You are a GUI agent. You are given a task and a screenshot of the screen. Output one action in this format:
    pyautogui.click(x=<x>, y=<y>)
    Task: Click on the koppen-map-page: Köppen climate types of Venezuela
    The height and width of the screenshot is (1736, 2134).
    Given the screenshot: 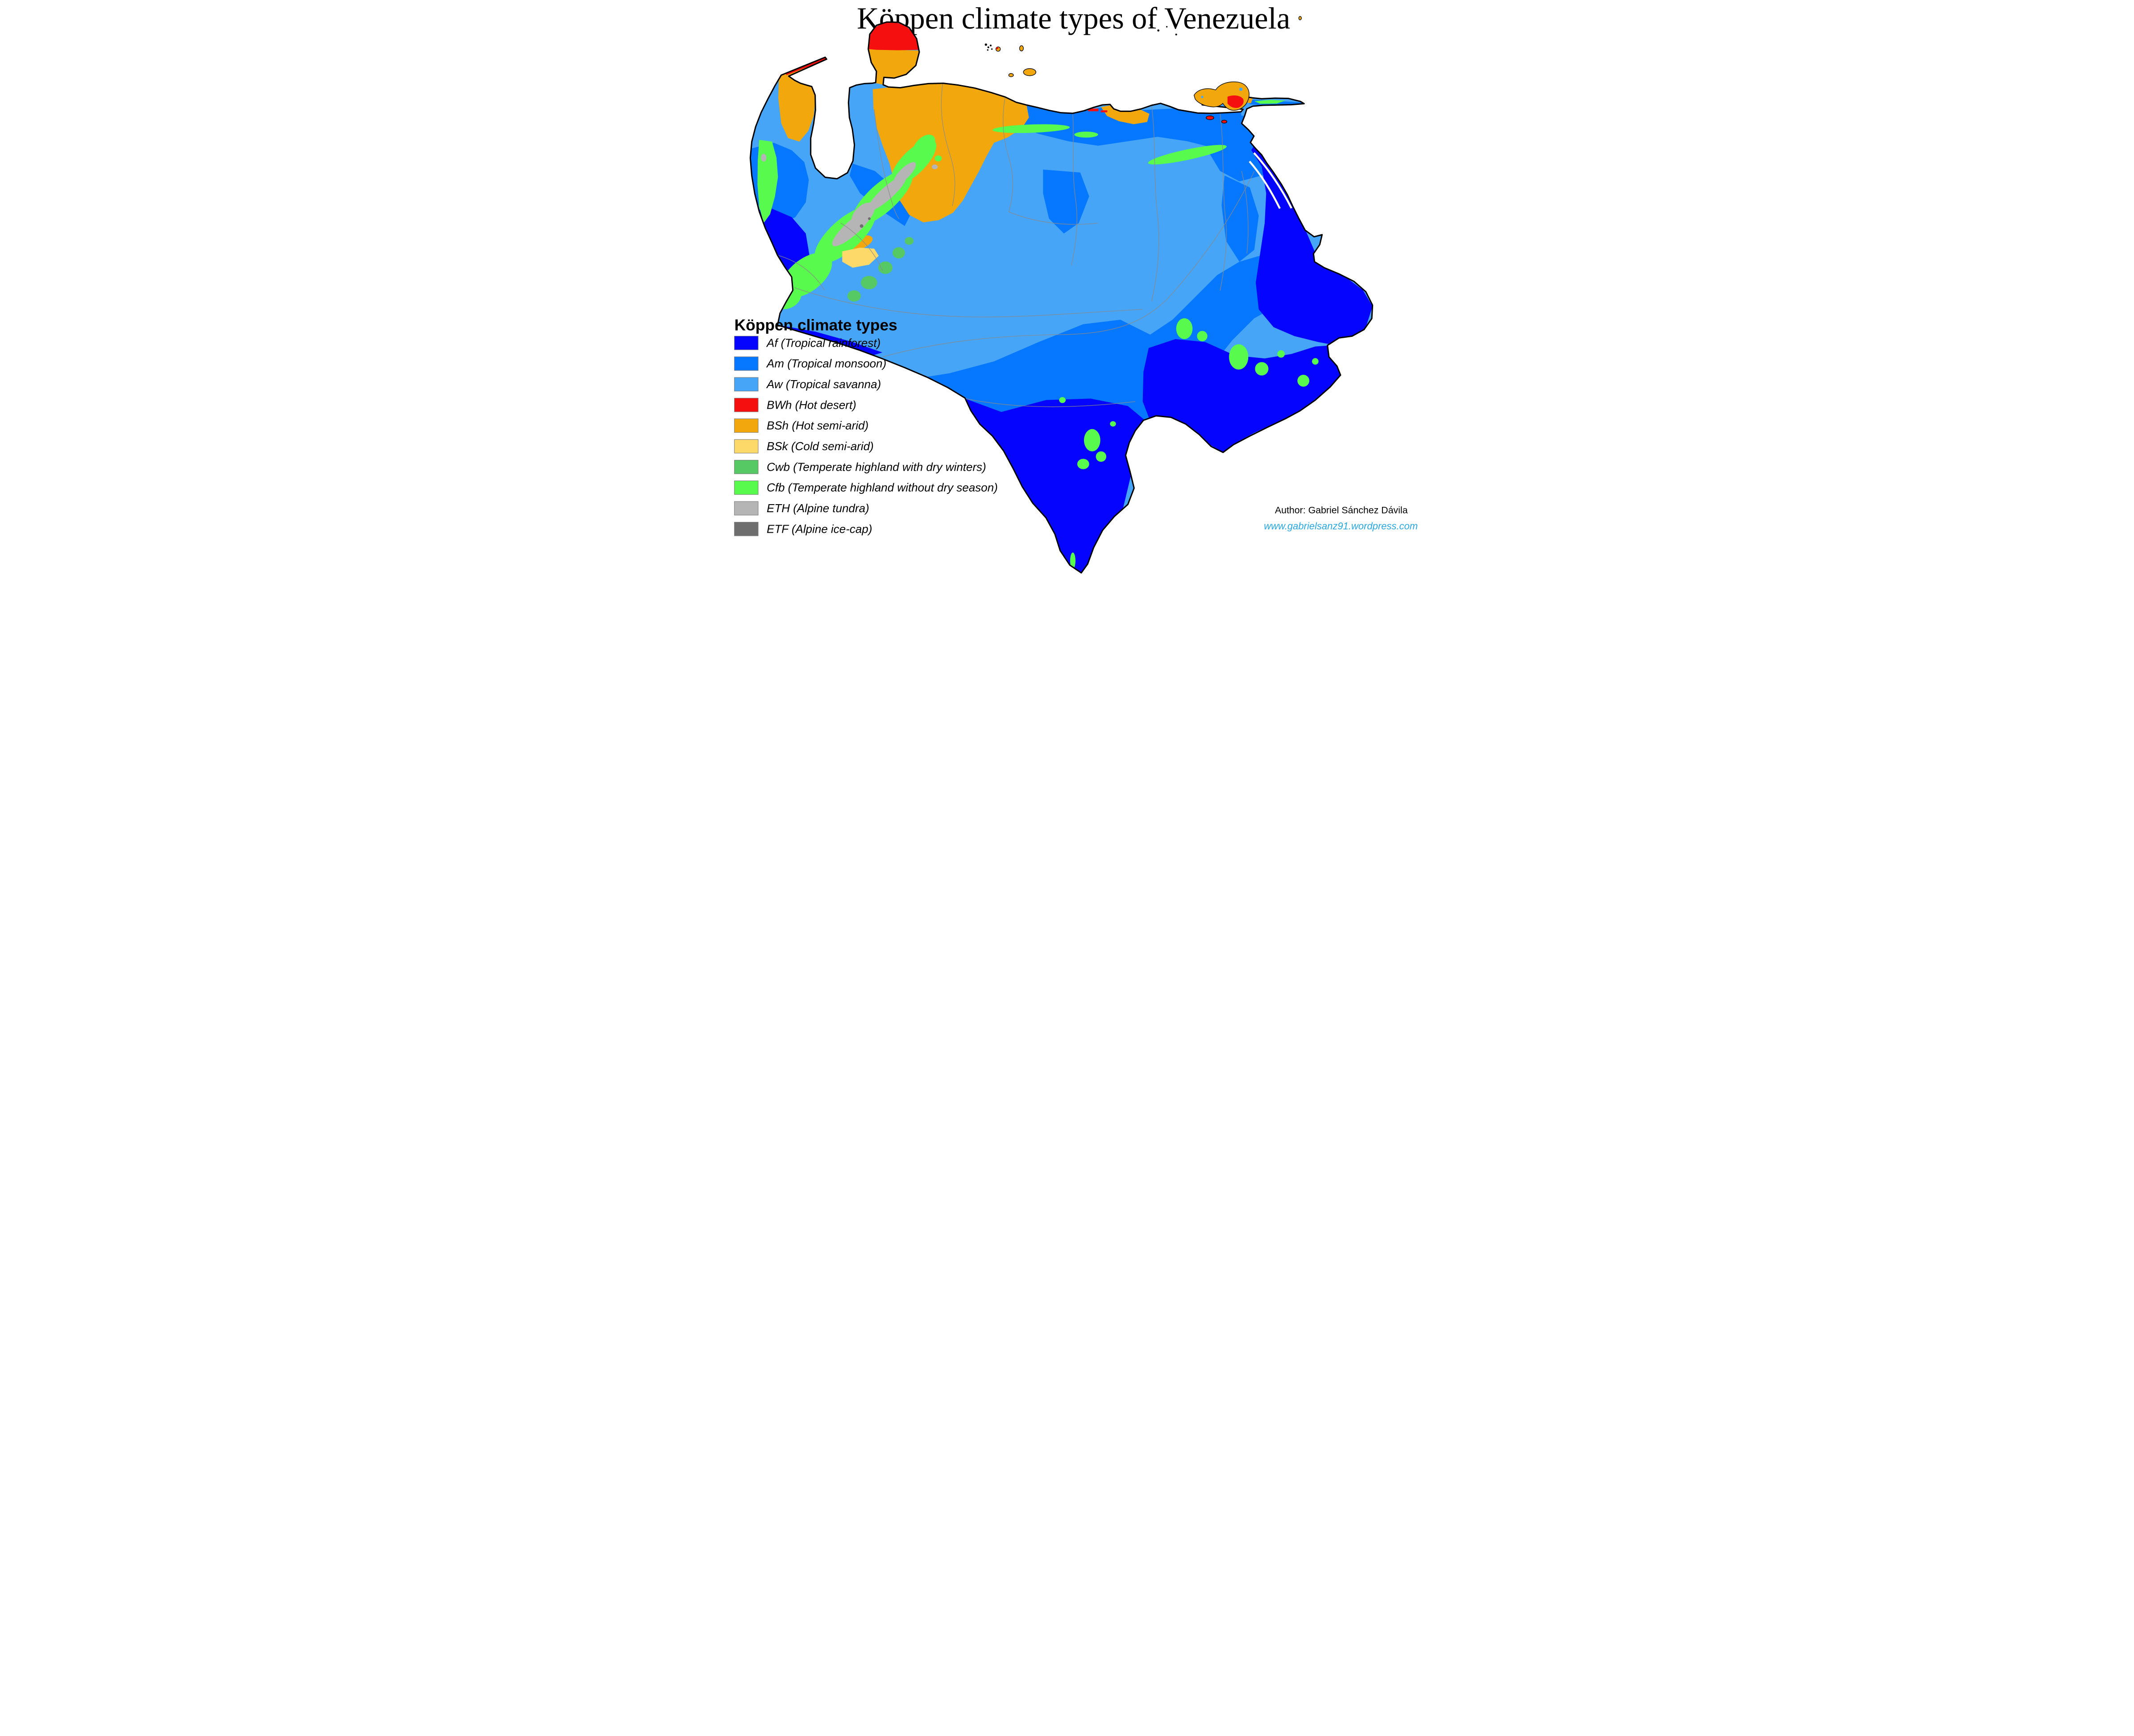 What is the action you would take?
    pyautogui.click(x=1067, y=289)
    